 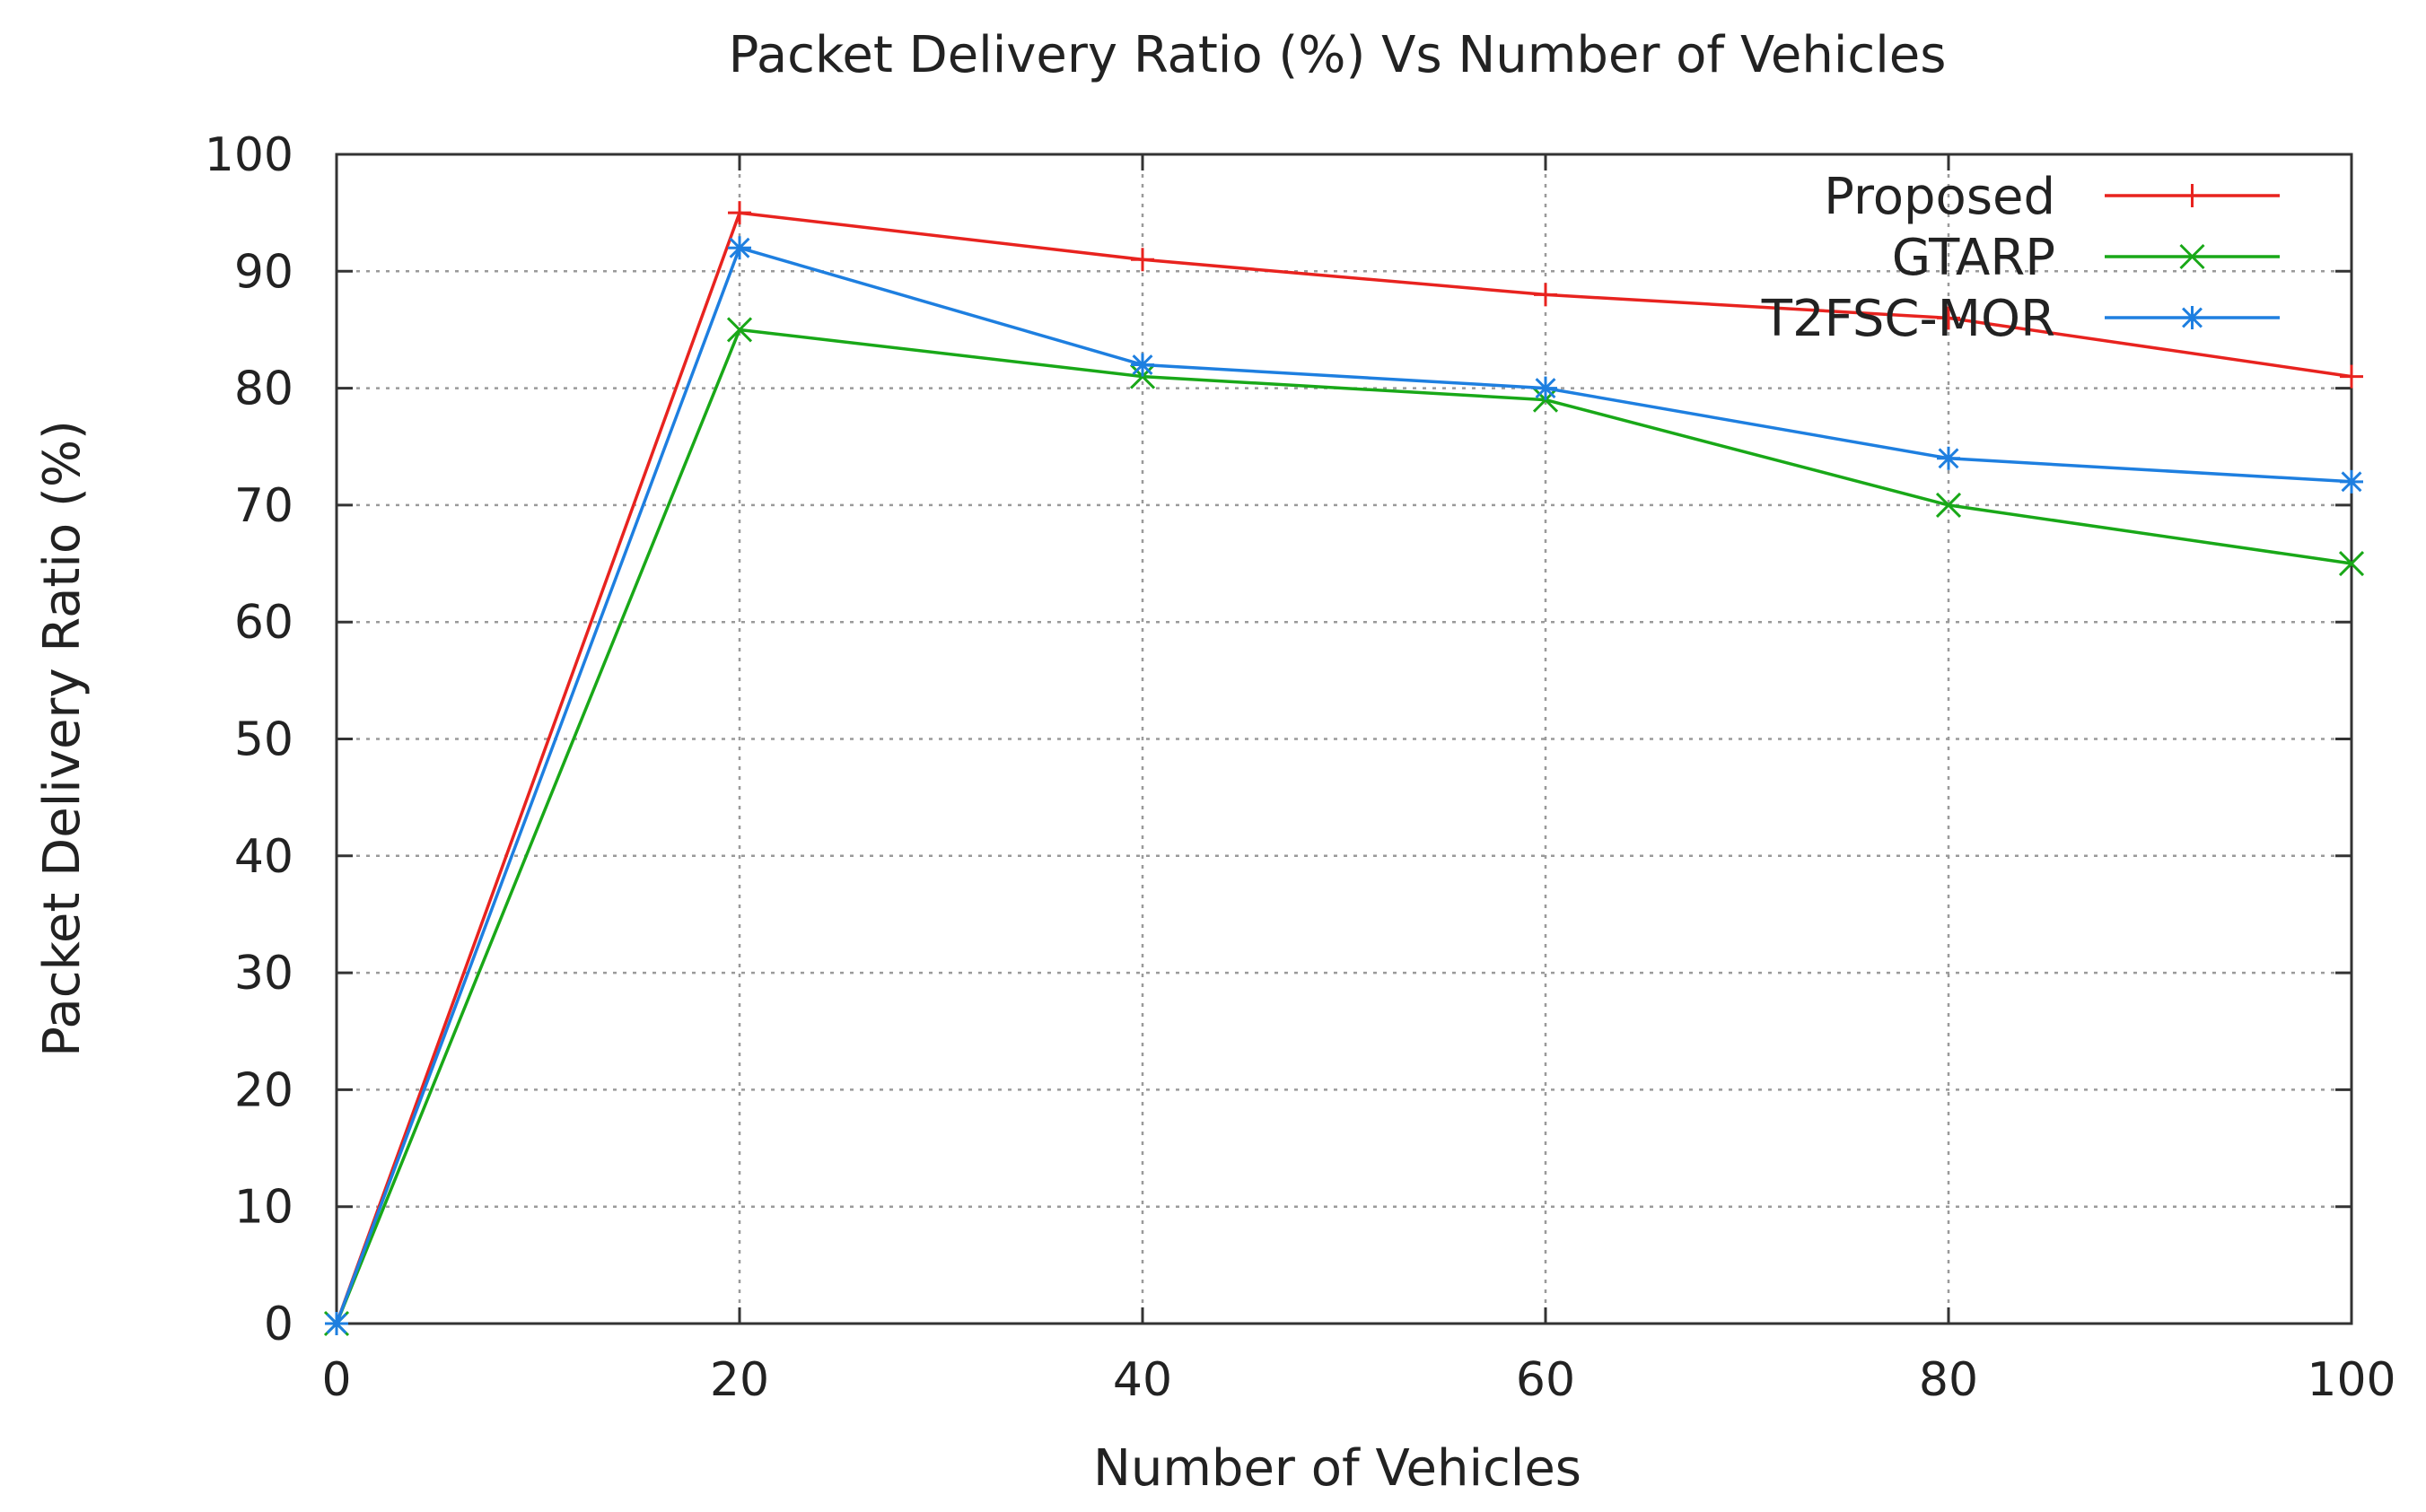 I want to click on x-tick-label: 40, so click(x=1143, y=1380).